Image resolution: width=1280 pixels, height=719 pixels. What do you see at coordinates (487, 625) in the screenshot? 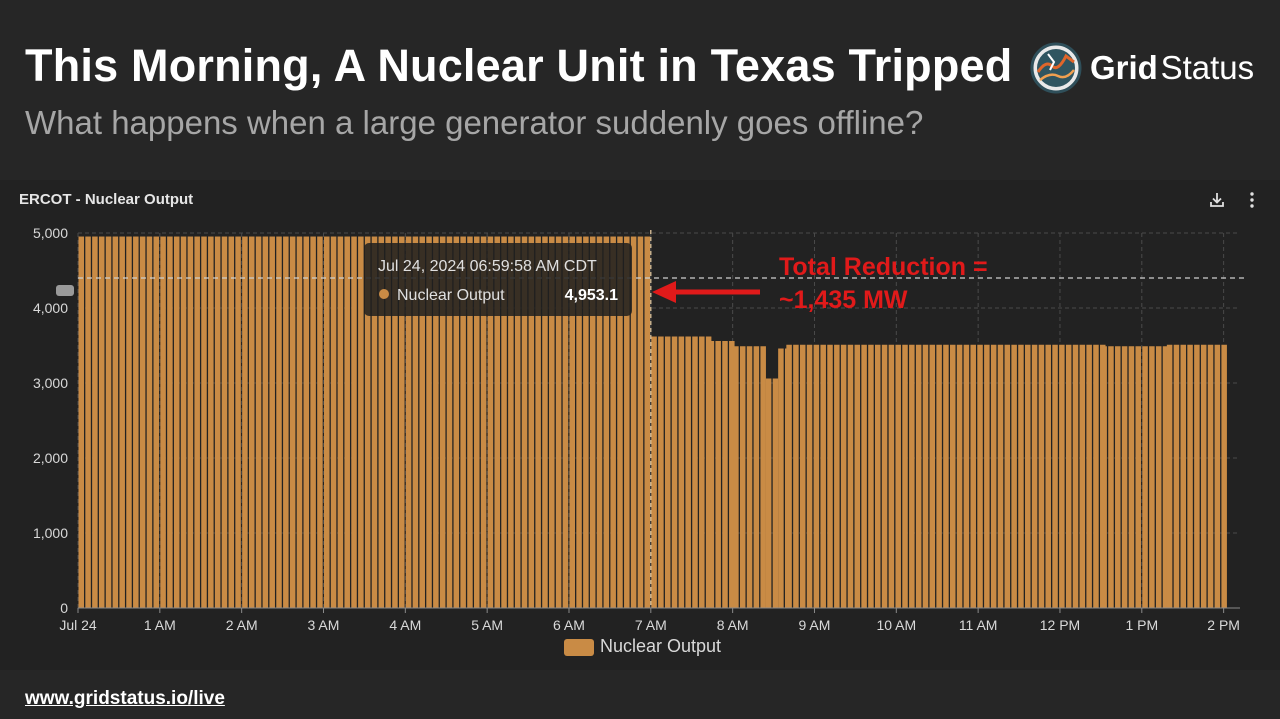
I see `x-tick-label: 5 AM` at bounding box center [487, 625].